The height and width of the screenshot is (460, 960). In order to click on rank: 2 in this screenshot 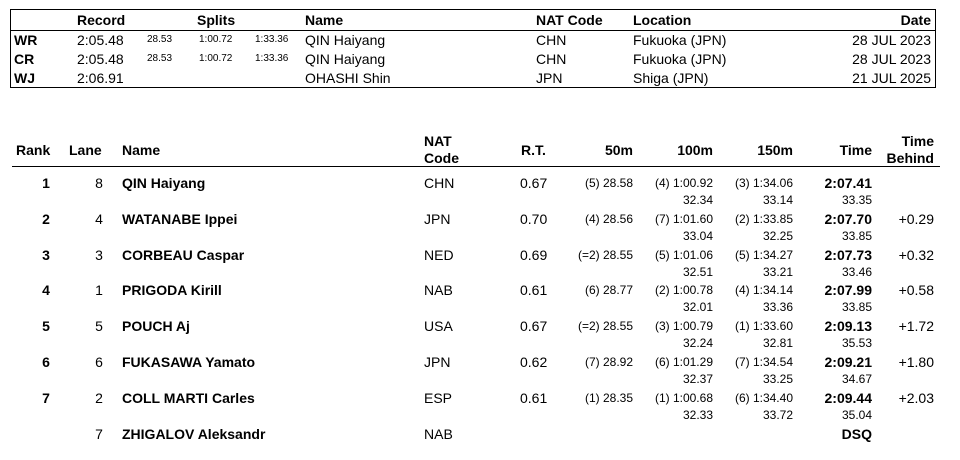, I will do `click(46, 218)`.